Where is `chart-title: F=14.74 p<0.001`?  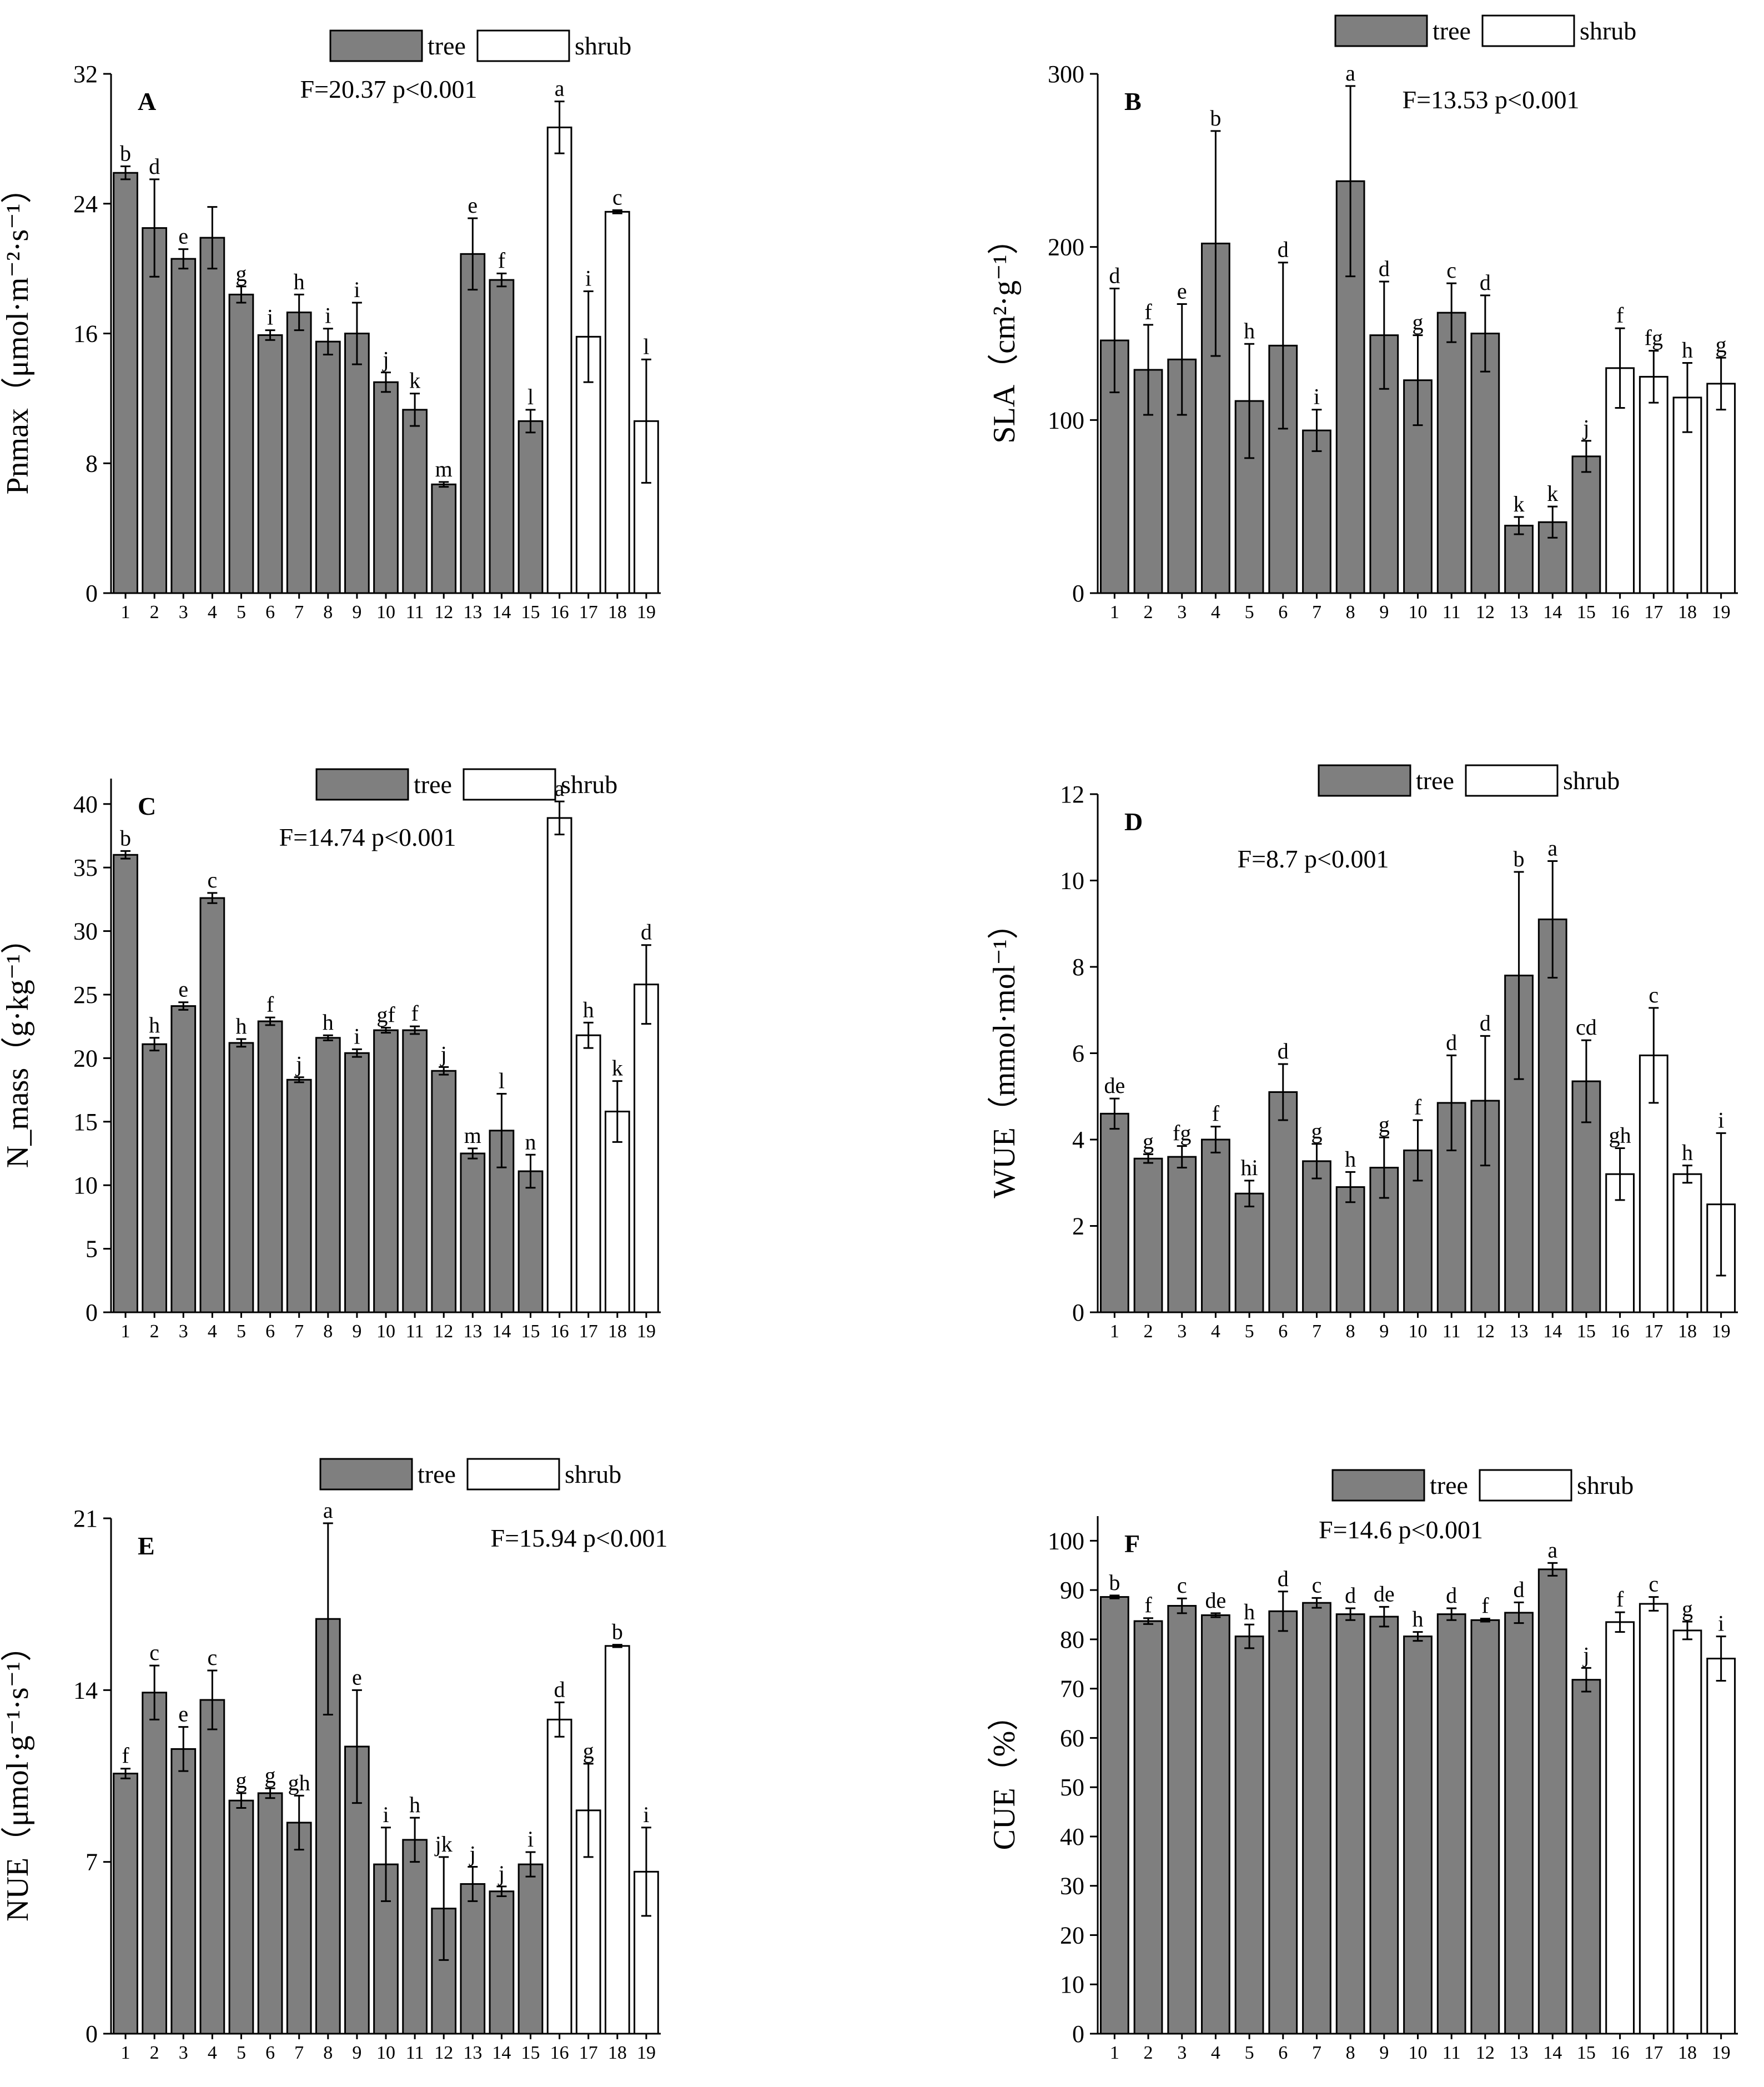
chart-title: F=14.74 p<0.001 is located at coordinates (367, 837).